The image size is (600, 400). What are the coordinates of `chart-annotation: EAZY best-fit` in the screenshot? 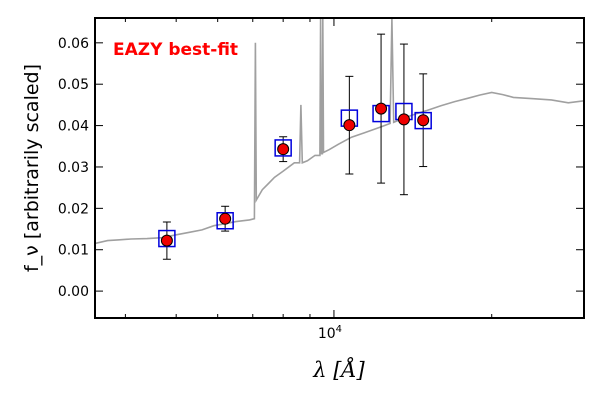 It's located at (175, 50).